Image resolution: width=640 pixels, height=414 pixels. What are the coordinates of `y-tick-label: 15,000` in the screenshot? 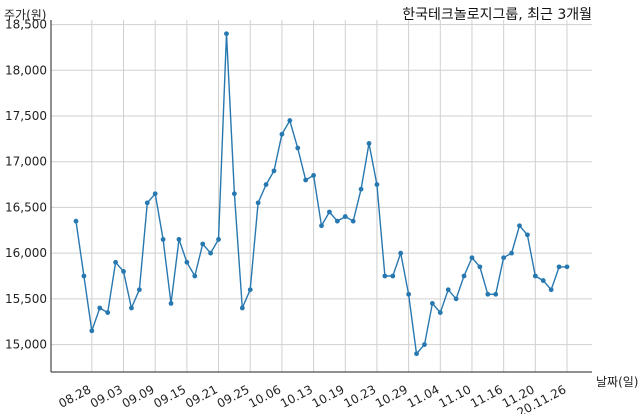 It's located at (26, 345).